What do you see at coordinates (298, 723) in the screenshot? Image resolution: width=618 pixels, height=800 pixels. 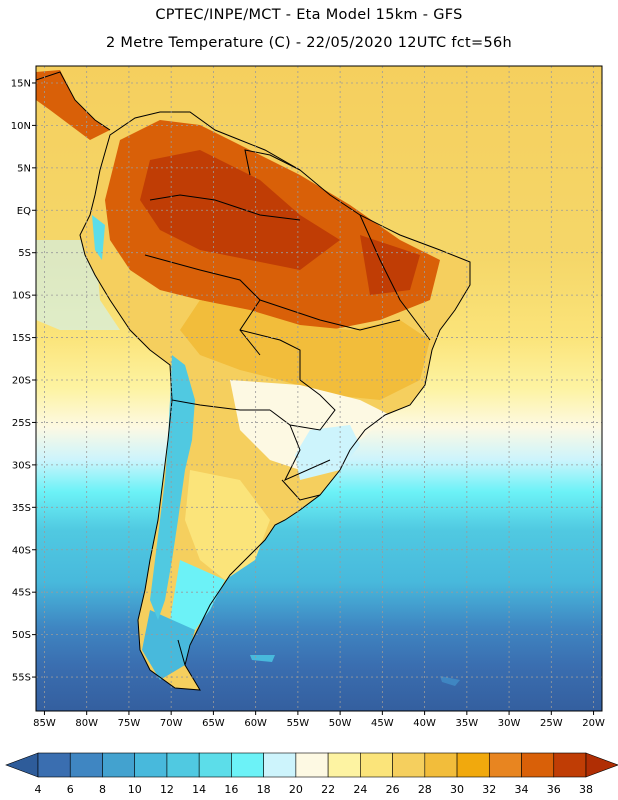 I see `lon-tick-label: 55W` at bounding box center [298, 723].